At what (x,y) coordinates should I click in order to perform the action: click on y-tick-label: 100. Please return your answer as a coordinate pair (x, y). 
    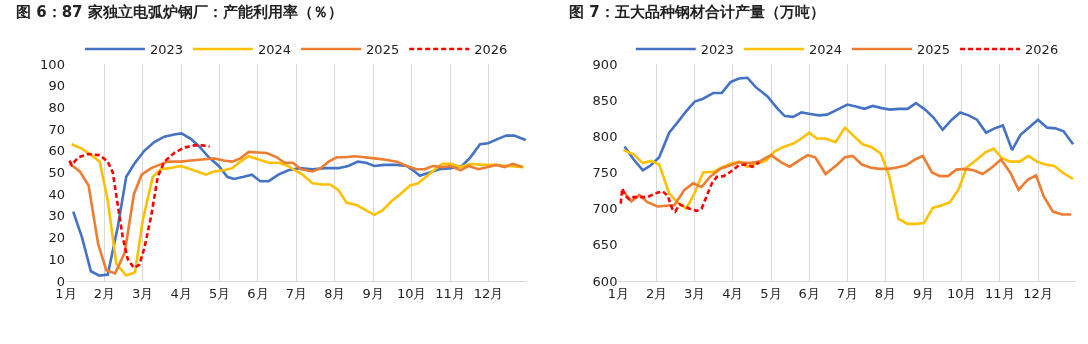
    Looking at the image, I should click on (52, 64).